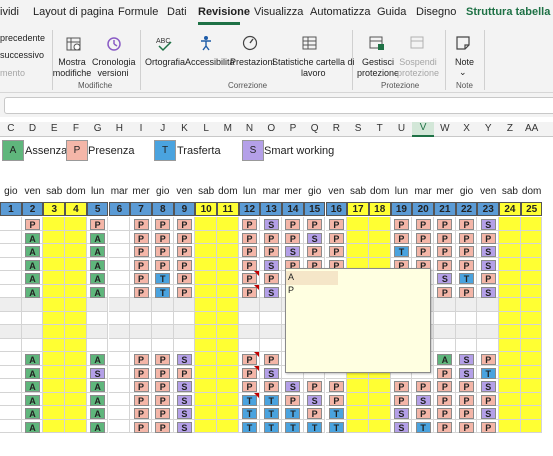 The image size is (553, 456). Describe the element at coordinates (11, 193) in the screenshot. I see `day-name: gio` at that location.